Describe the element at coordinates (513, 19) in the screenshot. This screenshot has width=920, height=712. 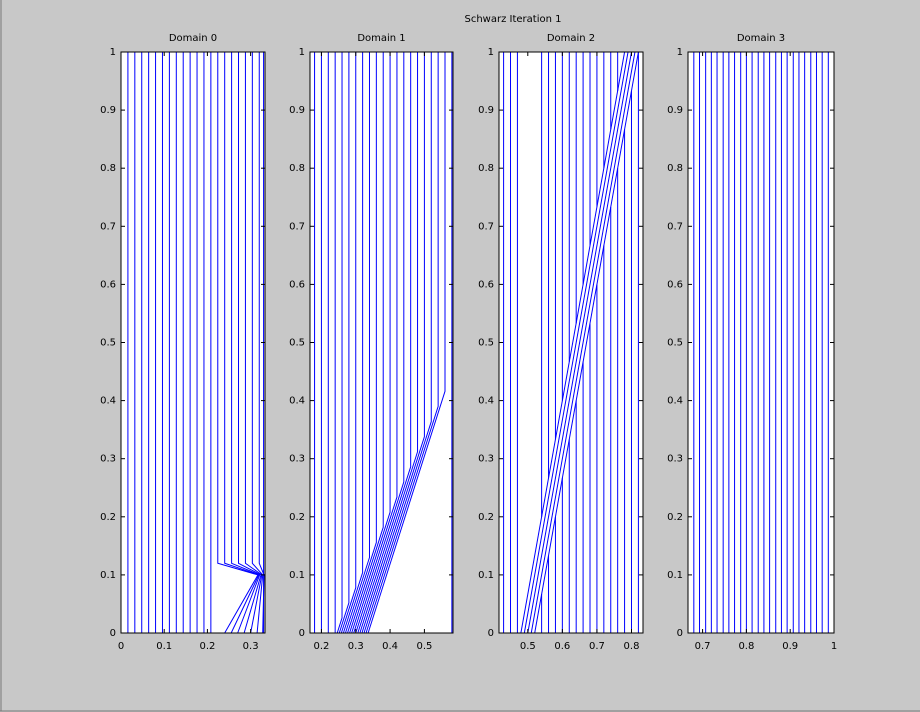
I see `figure-title: Schwarz Iteration 1` at that location.